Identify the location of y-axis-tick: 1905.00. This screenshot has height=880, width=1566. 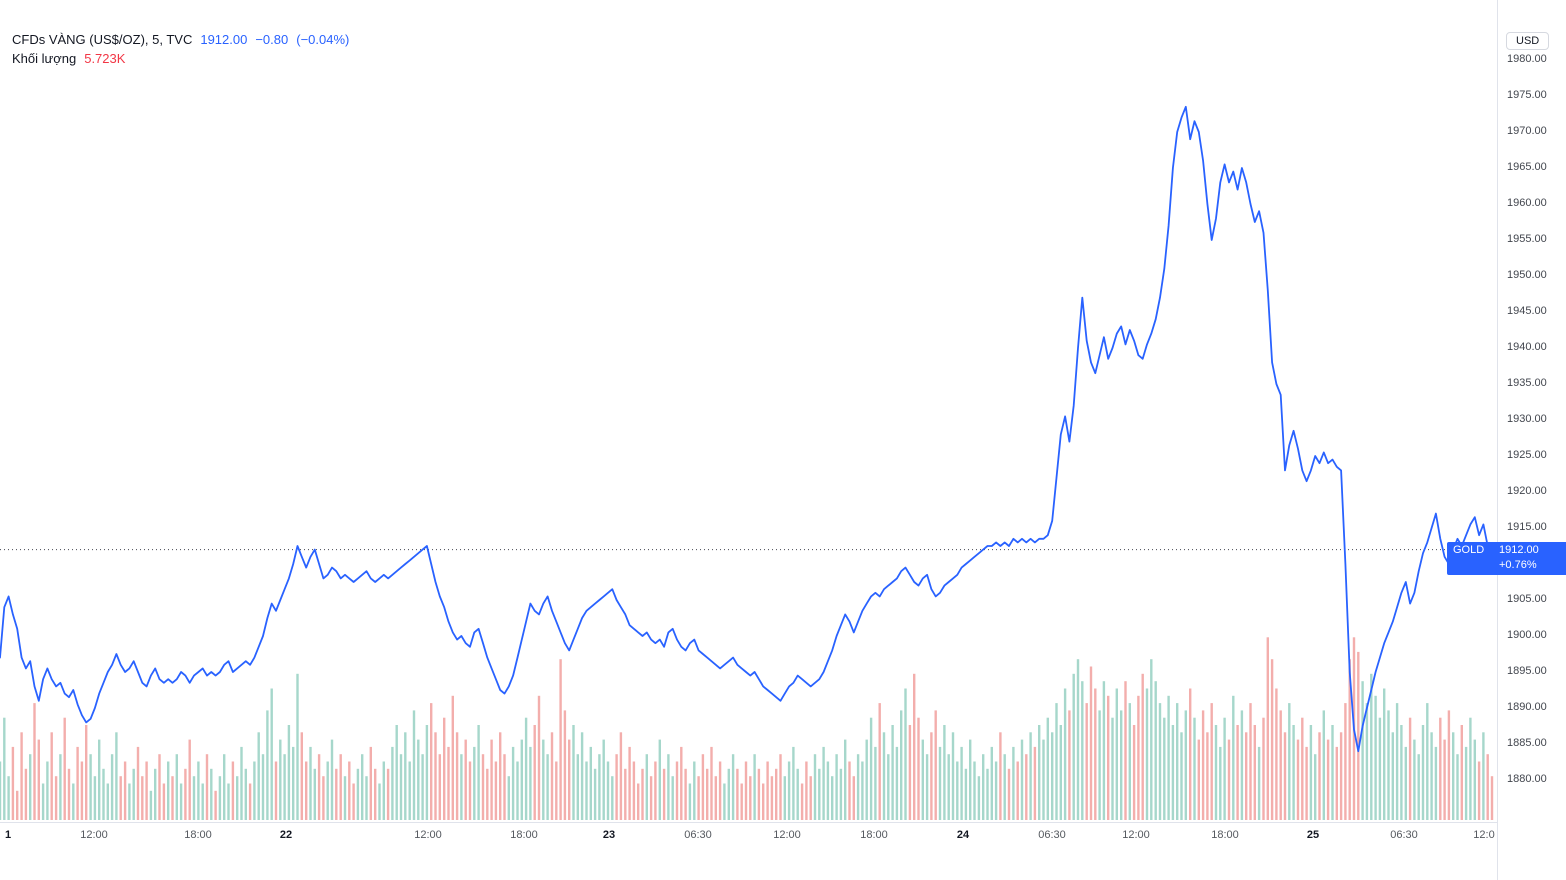
(1527, 599).